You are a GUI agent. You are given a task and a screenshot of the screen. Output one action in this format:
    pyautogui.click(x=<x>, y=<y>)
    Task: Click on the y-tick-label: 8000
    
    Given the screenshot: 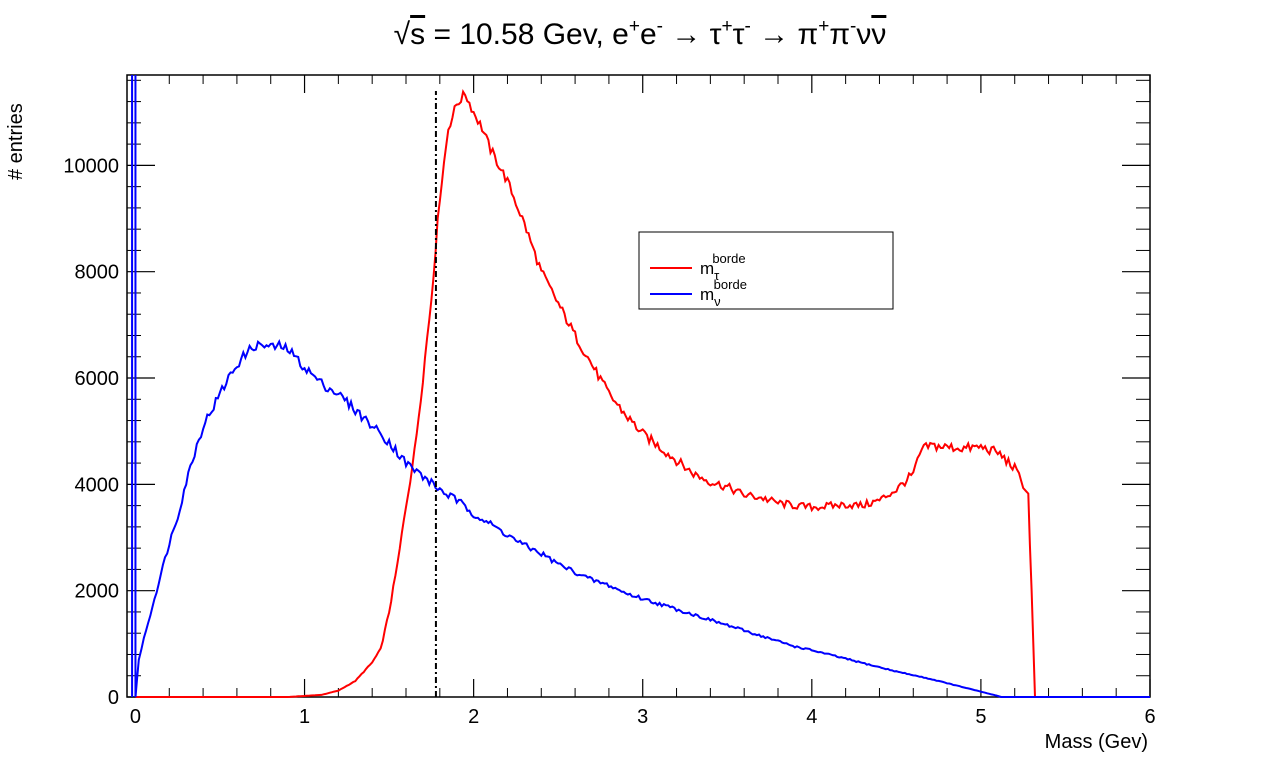 What is the action you would take?
    pyautogui.click(x=97, y=273)
    